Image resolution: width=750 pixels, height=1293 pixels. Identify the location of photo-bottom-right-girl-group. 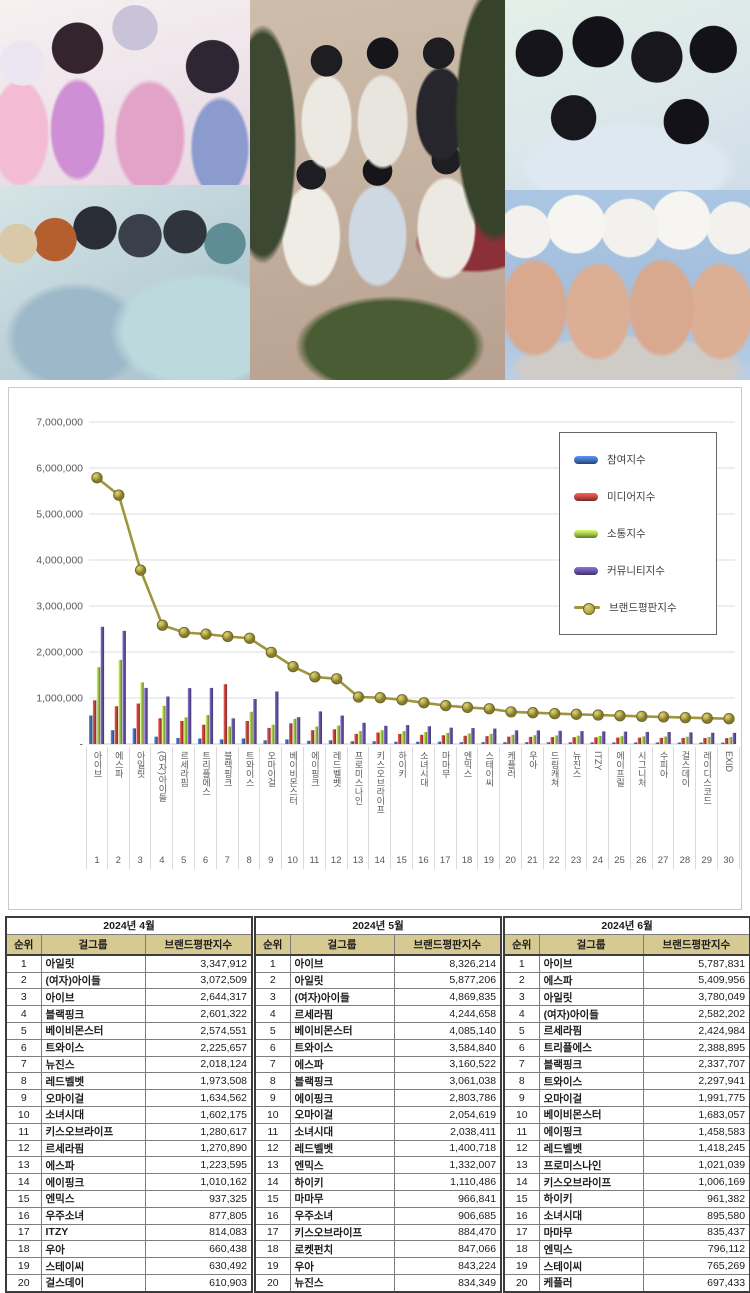
(627, 285).